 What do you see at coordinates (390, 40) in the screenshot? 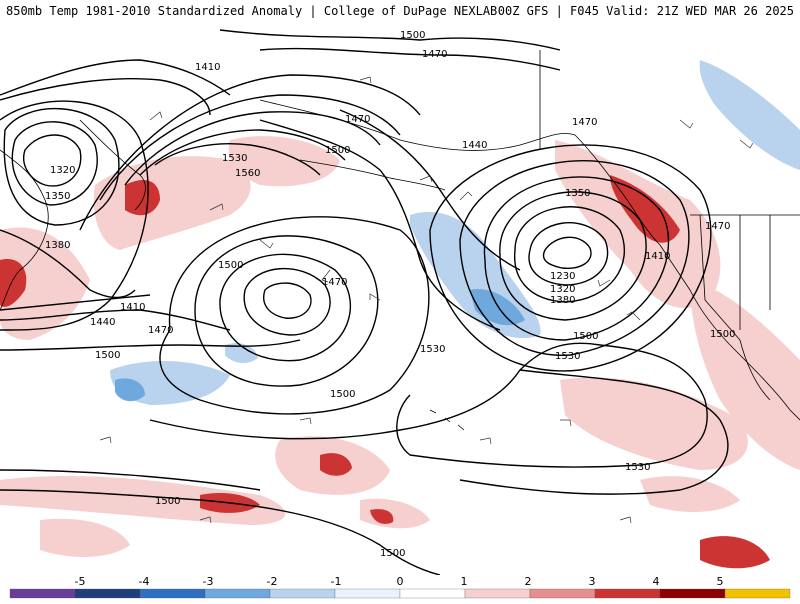
I see `contour-1500-top` at bounding box center [390, 40].